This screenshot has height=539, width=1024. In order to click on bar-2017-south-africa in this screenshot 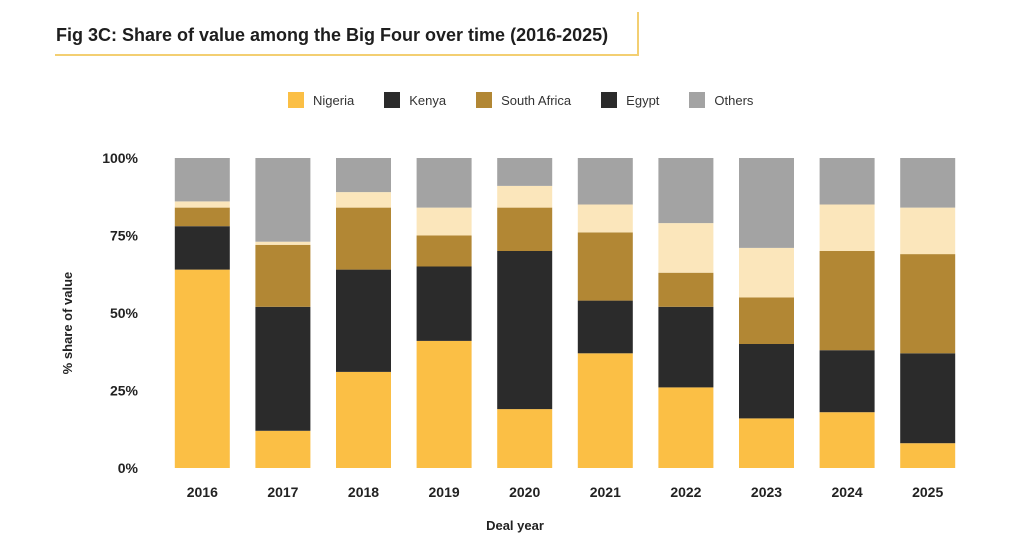, I will do `click(283, 275)`.